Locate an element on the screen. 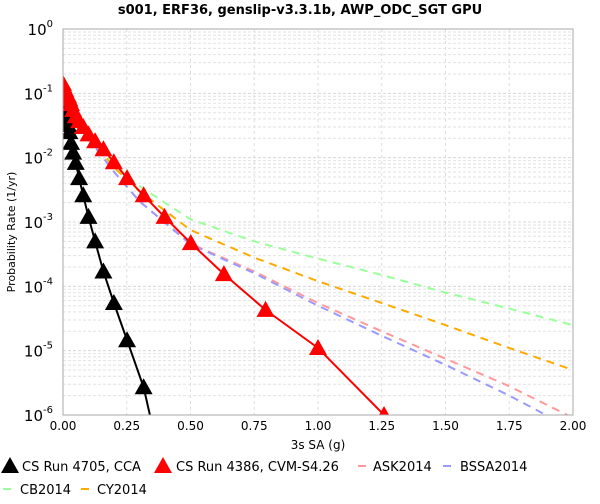 This screenshot has height=504, width=600. legend-label: BSSA2014 is located at coordinates (493, 467).